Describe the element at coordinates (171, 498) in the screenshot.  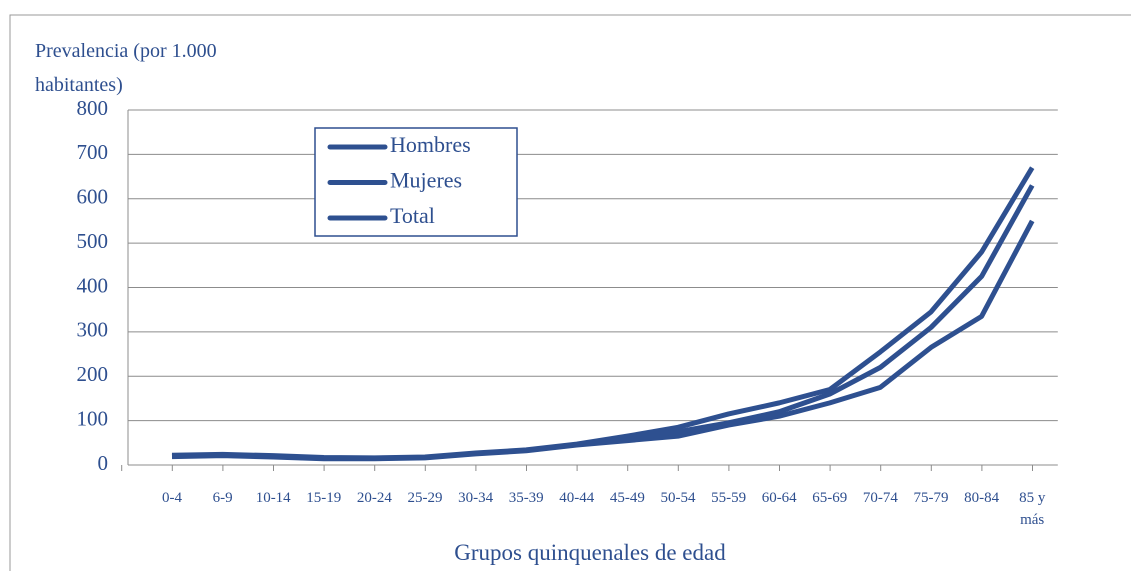
I see `x-tick-label: 0-4` at that location.